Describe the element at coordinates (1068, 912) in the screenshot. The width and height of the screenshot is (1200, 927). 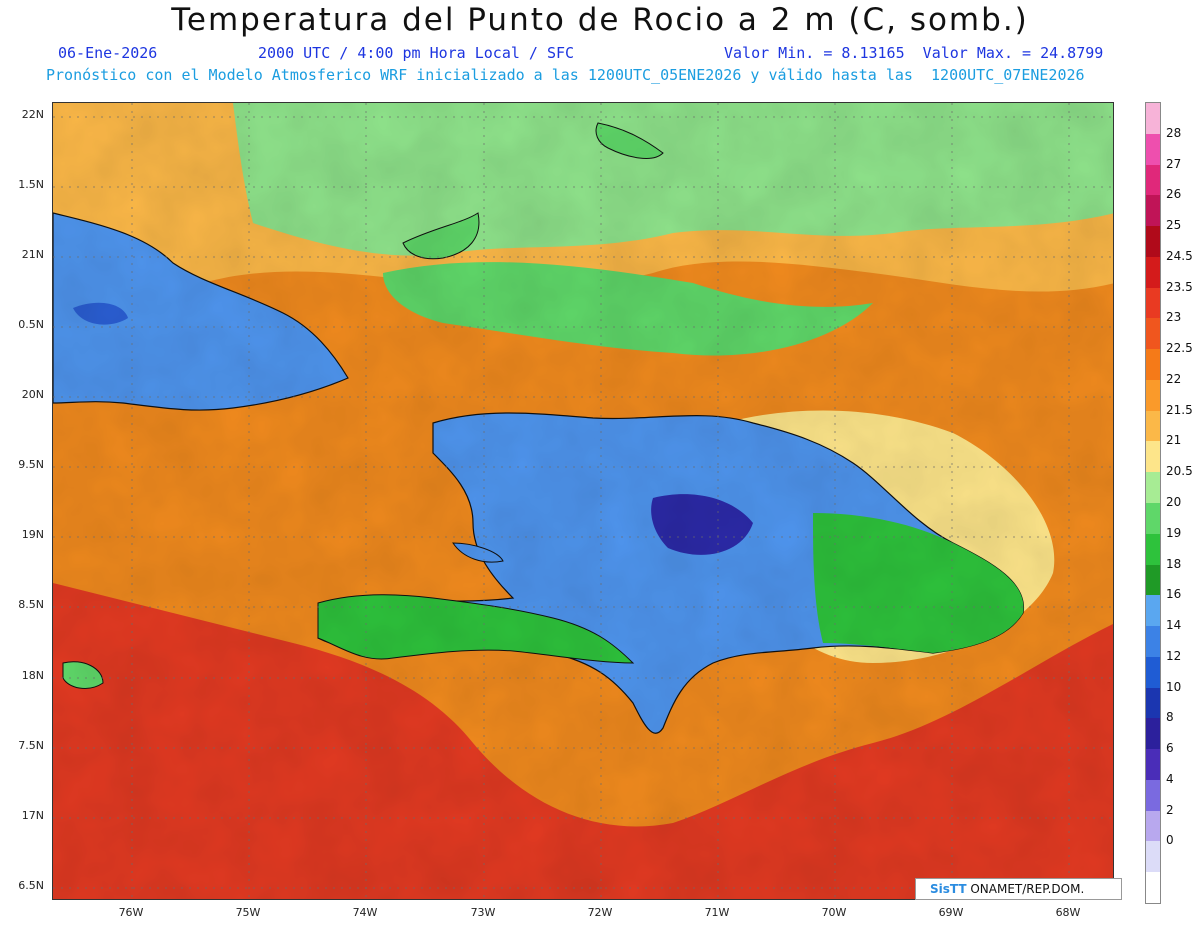
I see `lon-label: 68W` at that location.